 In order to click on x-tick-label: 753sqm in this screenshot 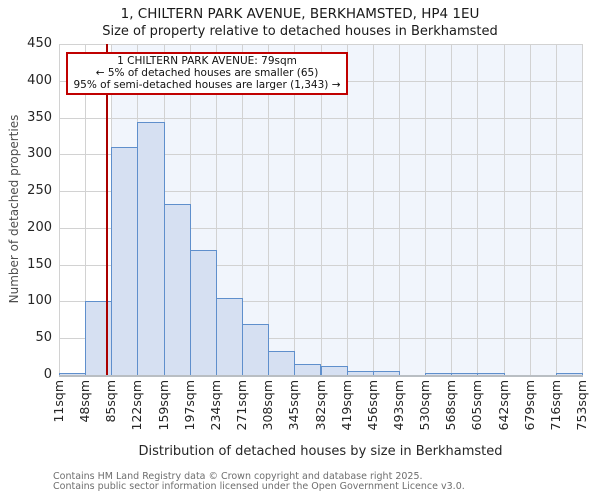, I will do `click(581, 405)`.